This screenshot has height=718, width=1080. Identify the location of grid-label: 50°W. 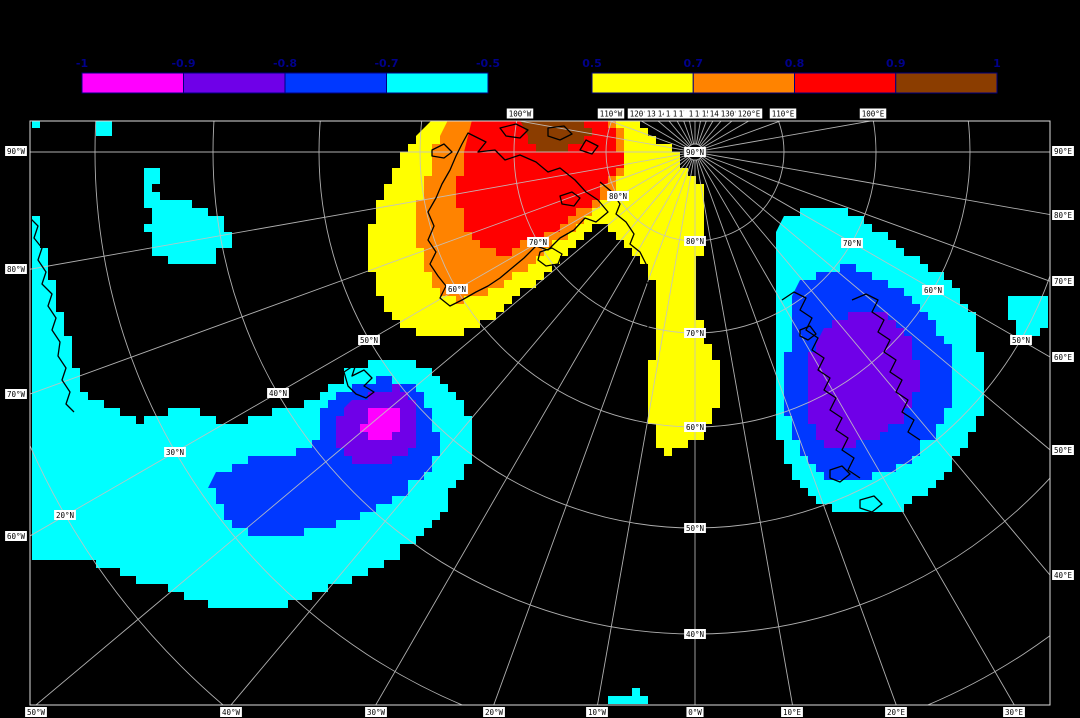
(36, 712).